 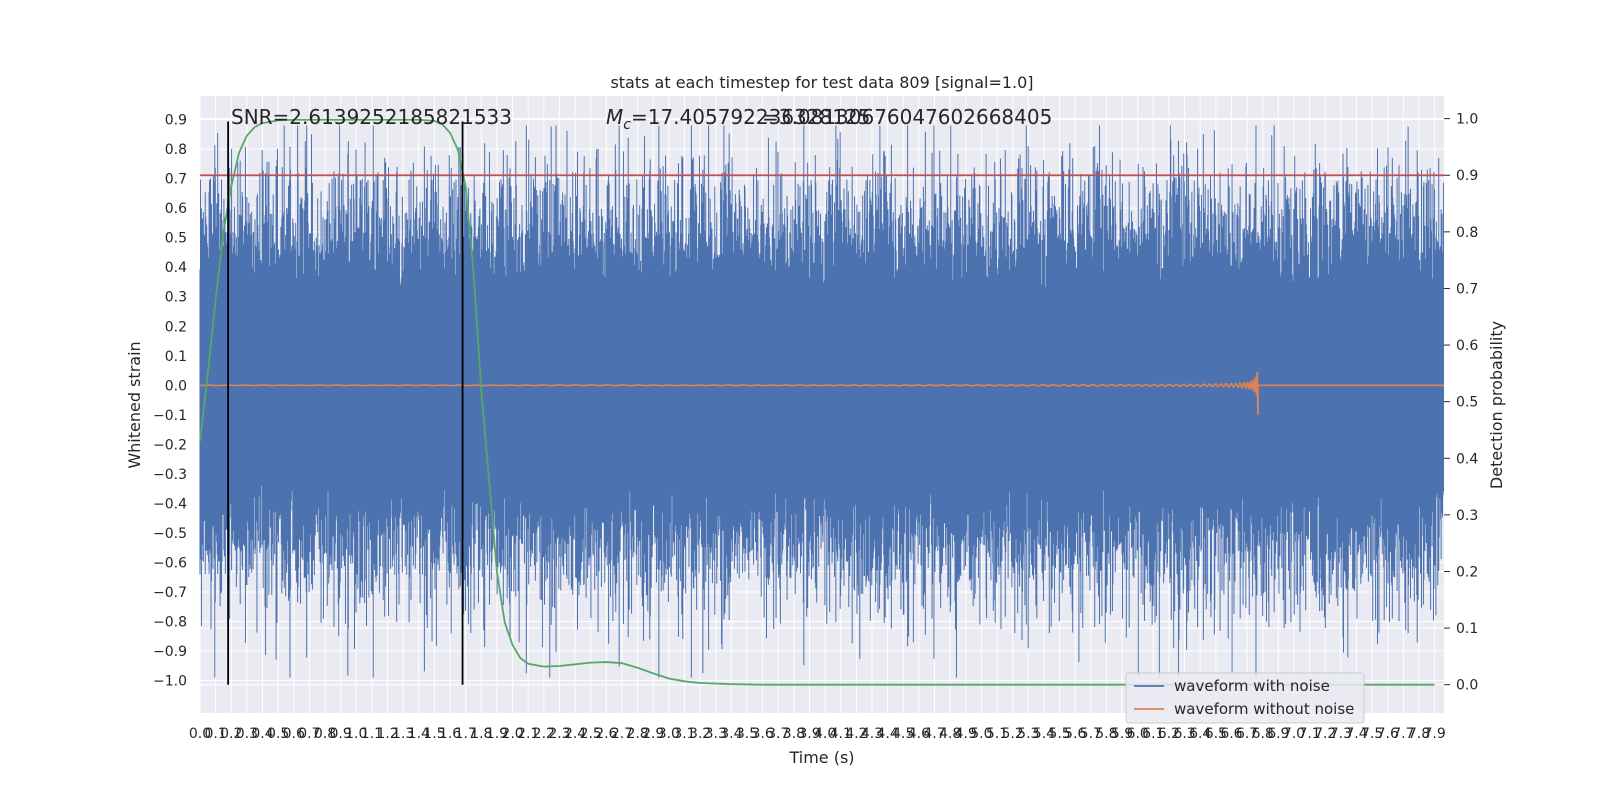 I want to click on y-tick-label-left: −0.5, so click(x=170, y=534).